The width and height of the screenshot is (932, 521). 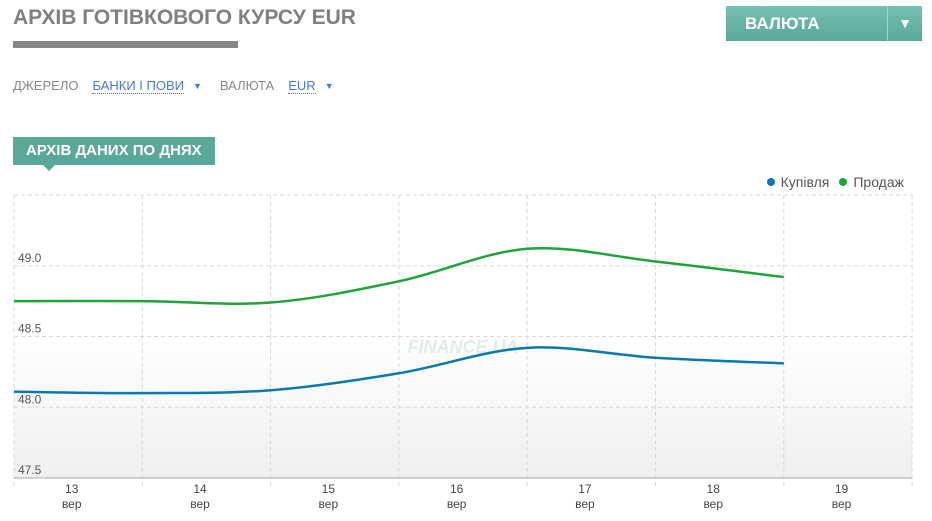 I want to click on currency-select: EUR, so click(x=302, y=86).